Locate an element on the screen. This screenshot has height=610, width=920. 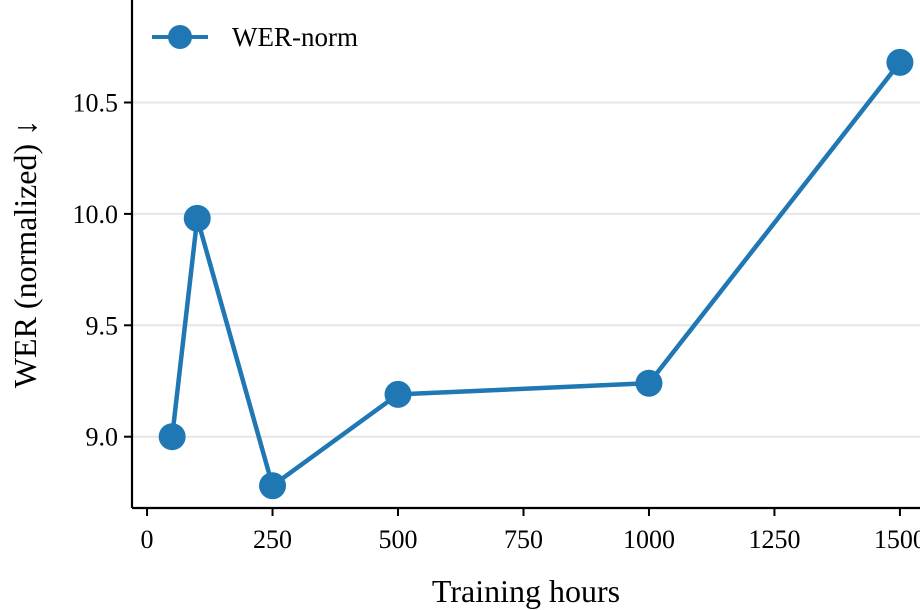
y-tick-label: 9.0 is located at coordinates (102, 437).